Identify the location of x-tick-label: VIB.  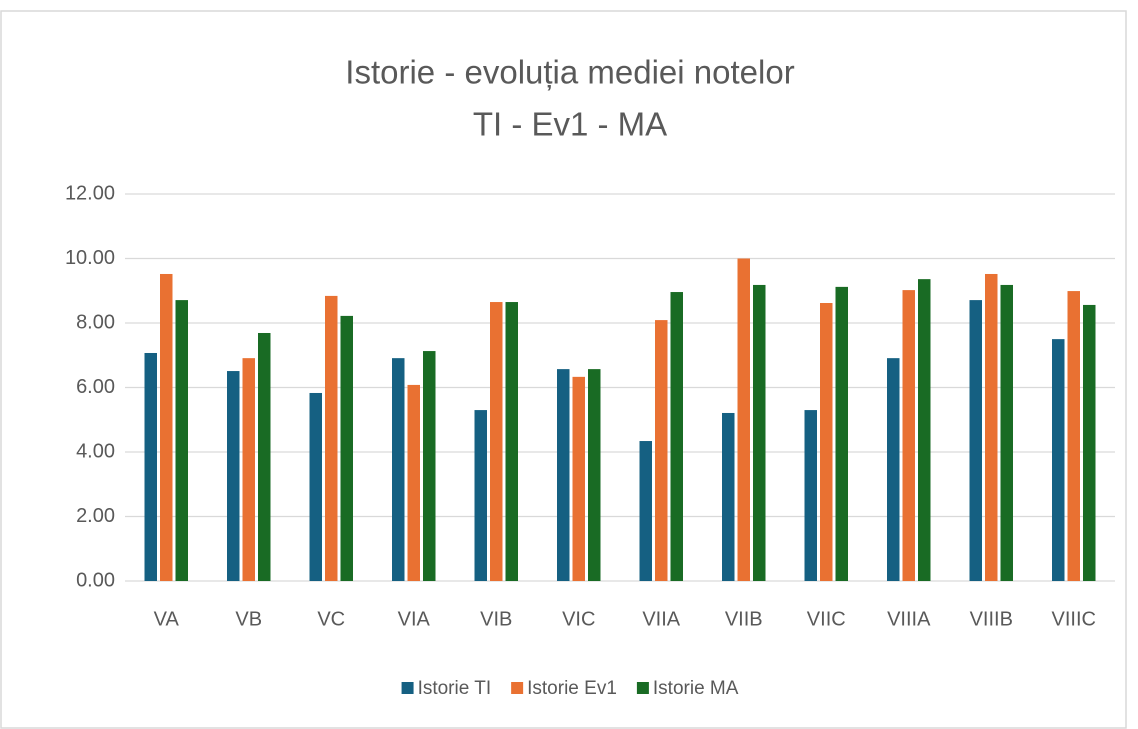
(496, 619).